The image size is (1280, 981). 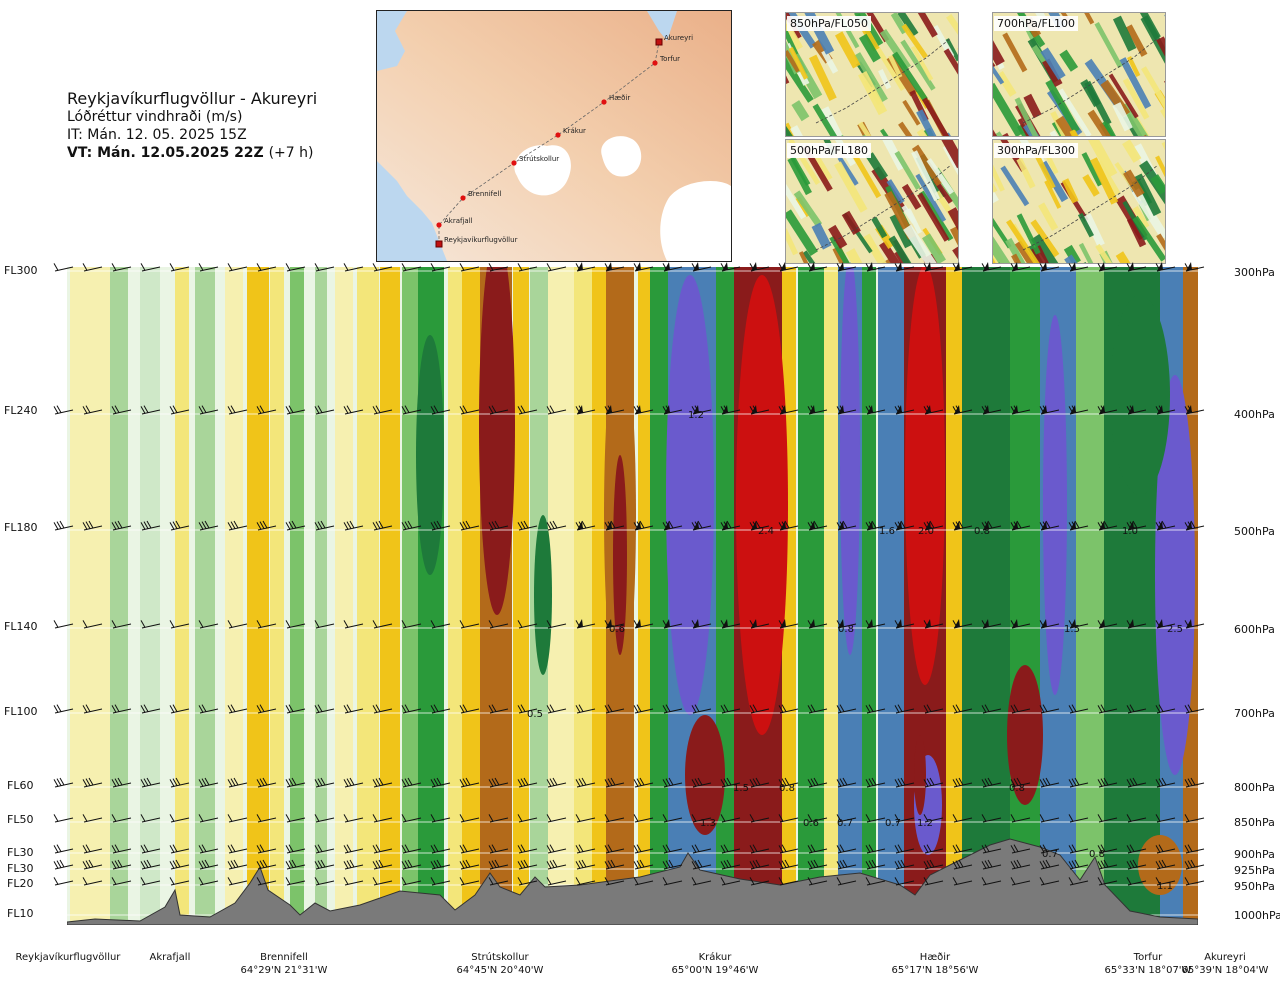 I want to click on route-point-label: Krákur, so click(x=574, y=131).